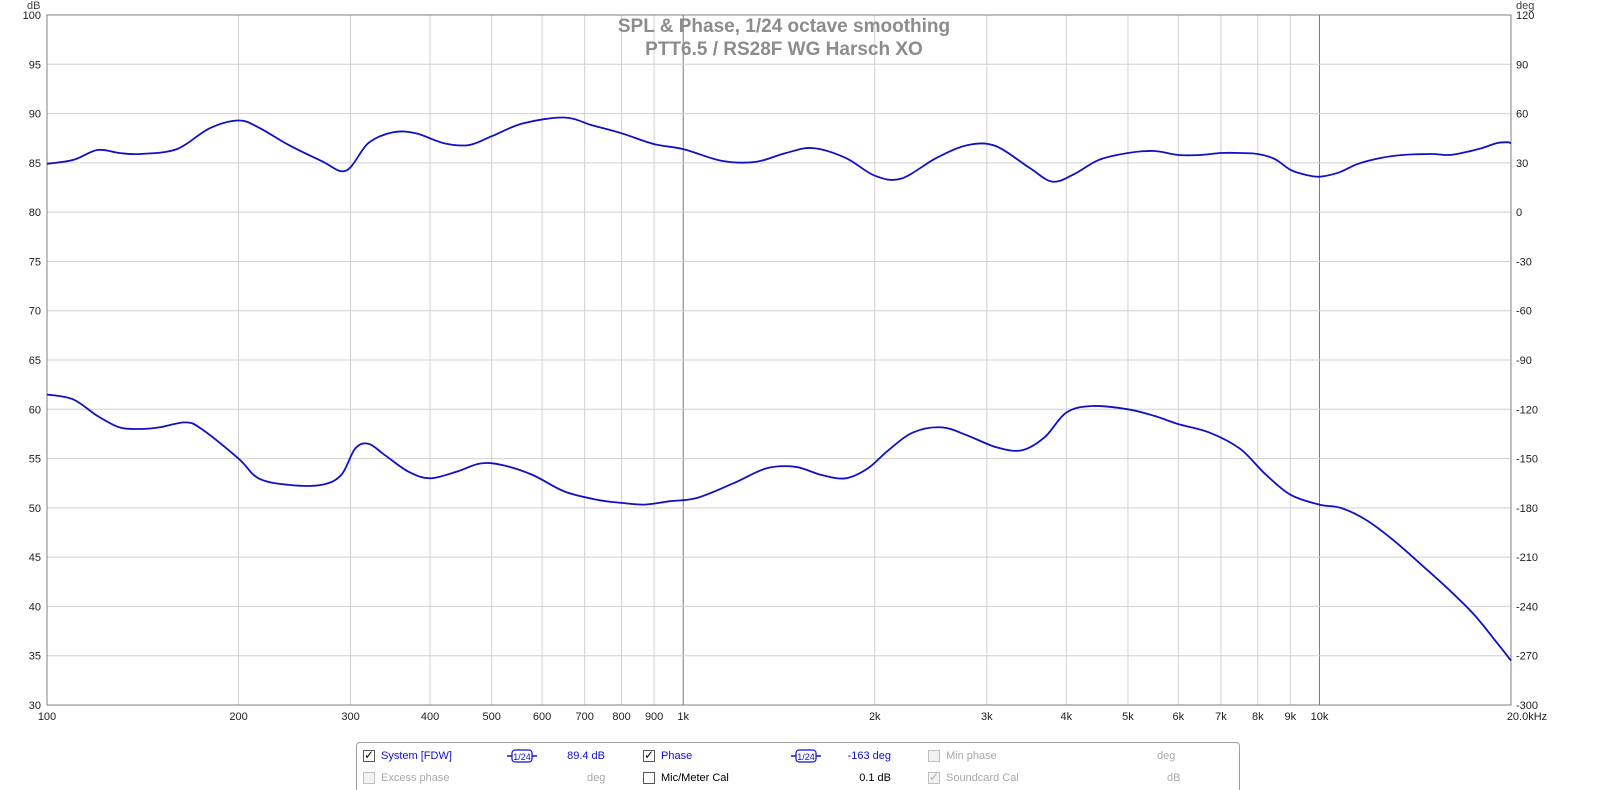 The image size is (1600, 790). Describe the element at coordinates (585, 717) in the screenshot. I see `x-tick-label: 700` at that location.